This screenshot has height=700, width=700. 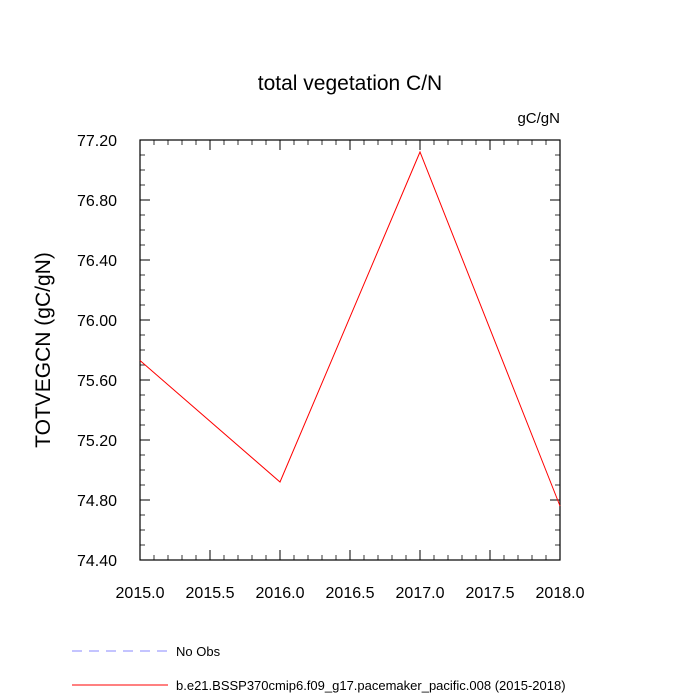 I want to click on y-tick-label: 74.40, so click(x=97, y=561).